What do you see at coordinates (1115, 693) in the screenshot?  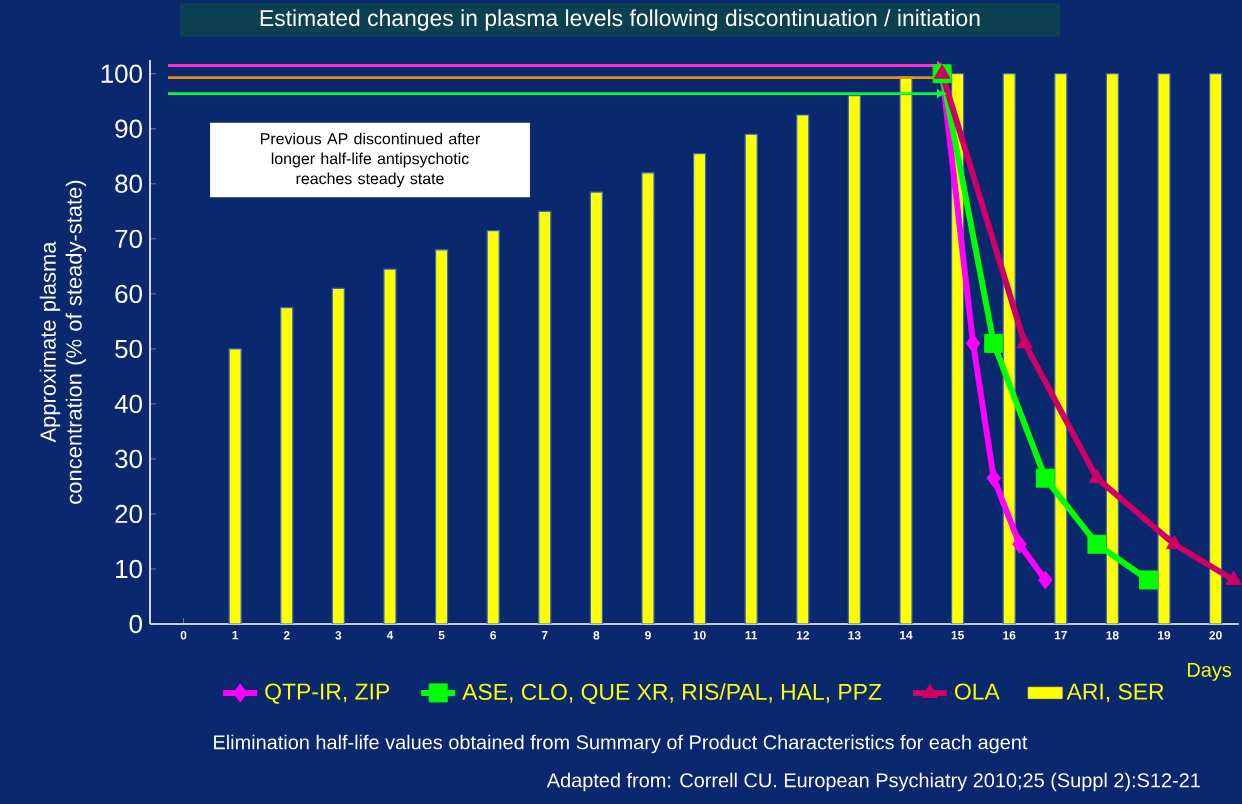 I see `legend-label: ARI, SER` at bounding box center [1115, 693].